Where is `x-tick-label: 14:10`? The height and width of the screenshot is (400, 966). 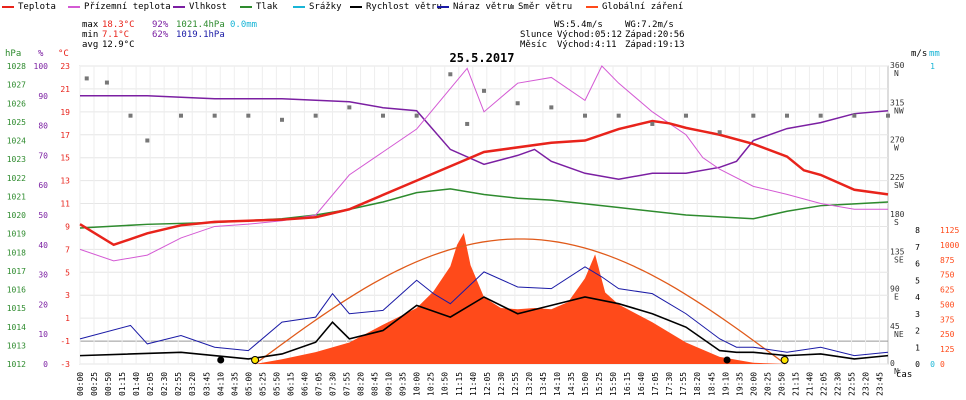 x-tick-label: 14:10 is located at coordinates (557, 384).